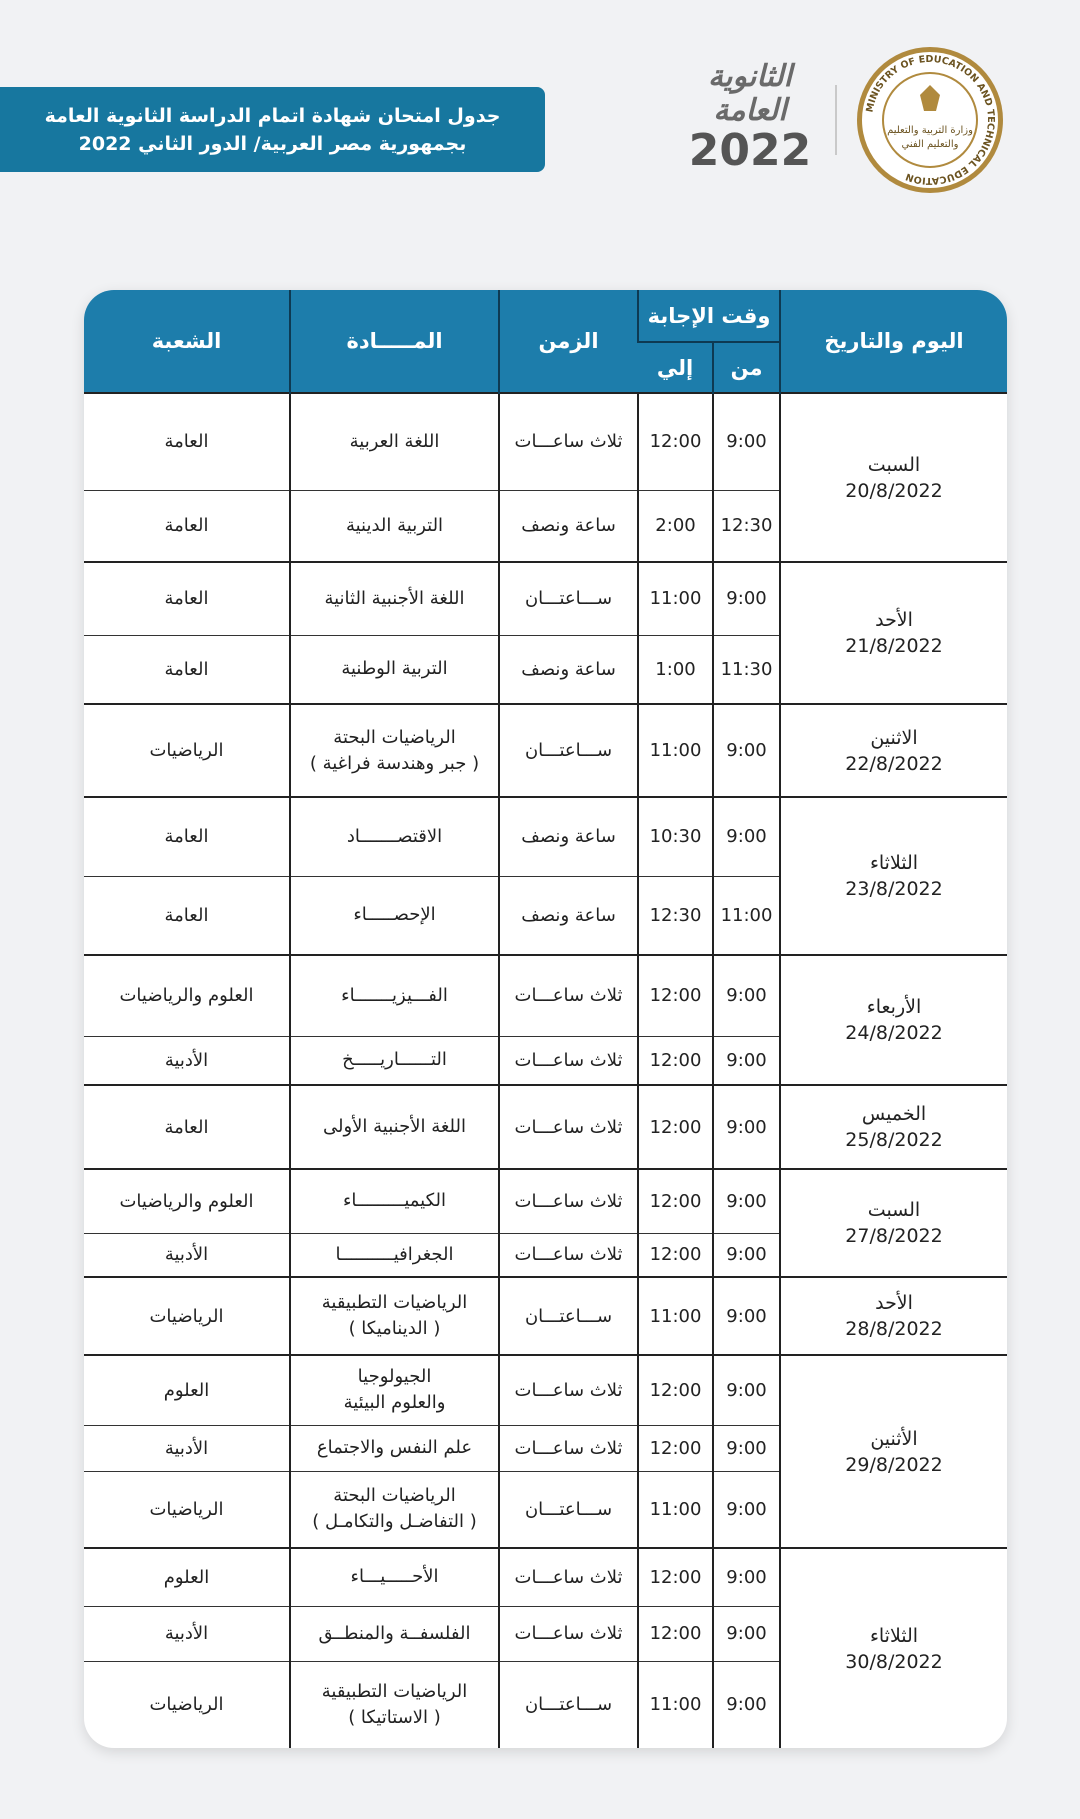  What do you see at coordinates (187, 341) in the screenshot?
I see `header-branch: الشعبة` at bounding box center [187, 341].